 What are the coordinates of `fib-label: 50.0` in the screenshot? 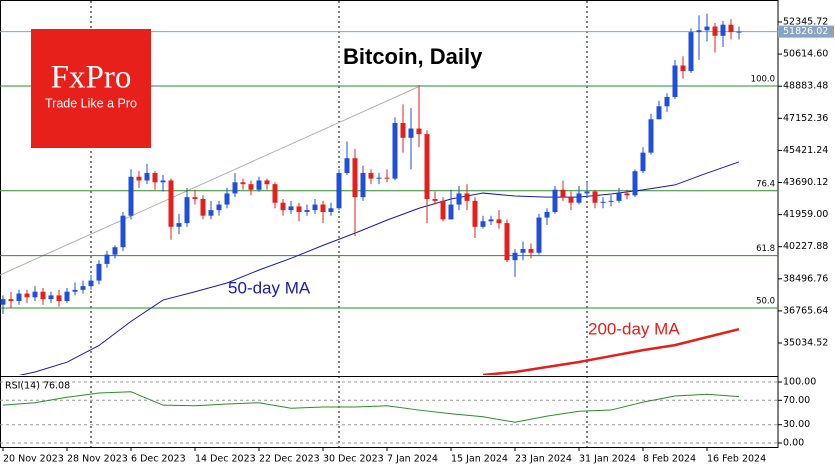 It's located at (765, 302).